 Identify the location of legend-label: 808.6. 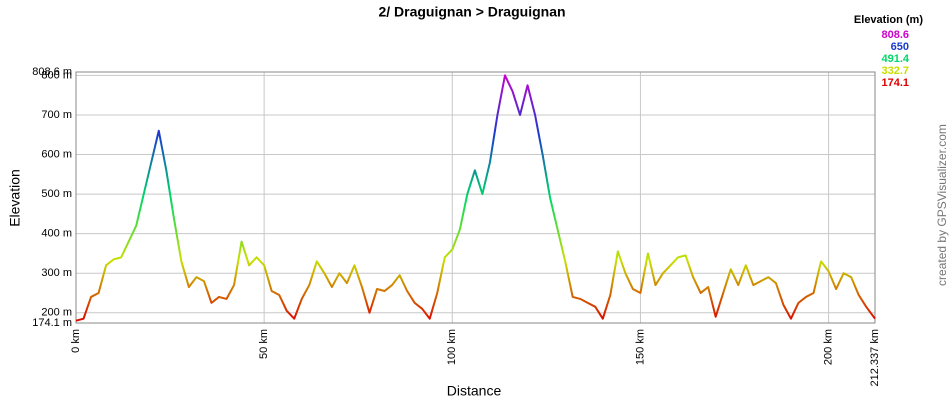
(895, 35).